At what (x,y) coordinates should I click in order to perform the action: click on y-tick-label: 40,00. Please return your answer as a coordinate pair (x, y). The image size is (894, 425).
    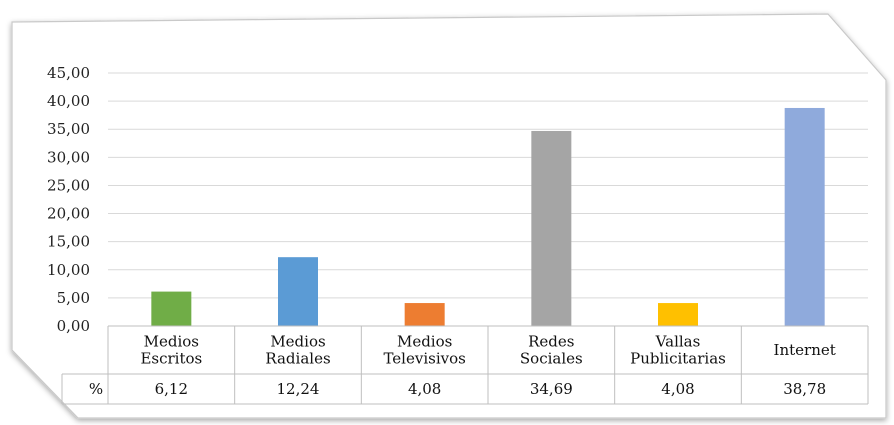
    Looking at the image, I should click on (68, 101).